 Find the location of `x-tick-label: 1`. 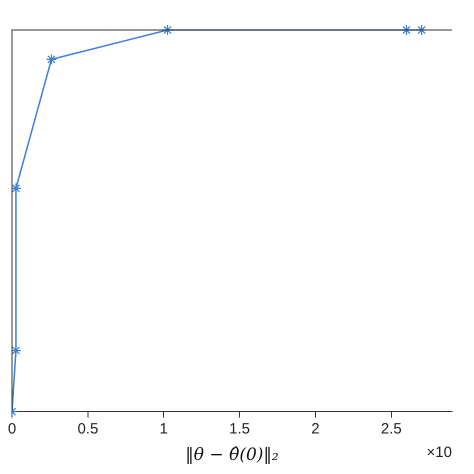

x-tick-label: 1 is located at coordinates (164, 429).